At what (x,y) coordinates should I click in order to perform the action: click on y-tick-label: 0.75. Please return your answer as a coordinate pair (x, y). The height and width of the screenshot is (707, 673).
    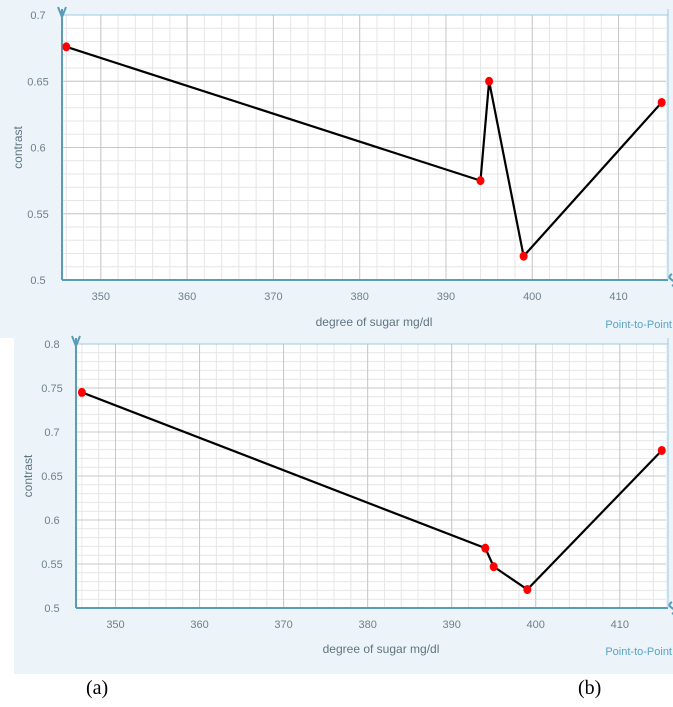
    Looking at the image, I should click on (51, 389).